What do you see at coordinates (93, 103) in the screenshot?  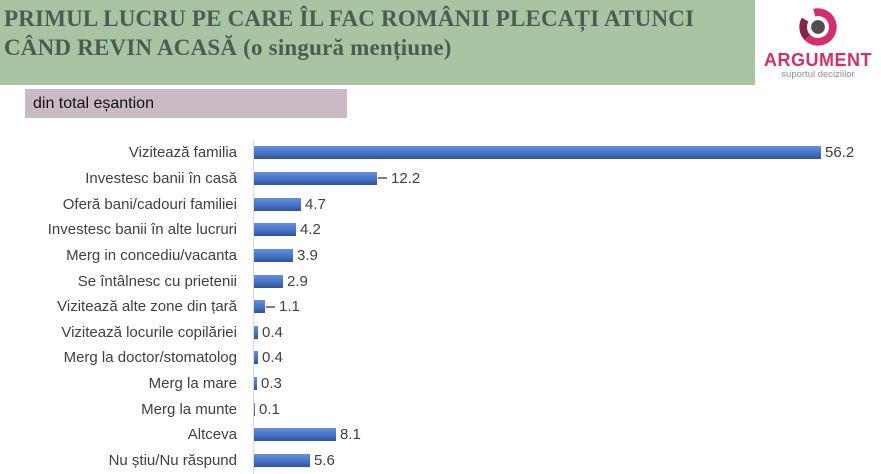 I see `sample-scope-label: din total eșantion` at bounding box center [93, 103].